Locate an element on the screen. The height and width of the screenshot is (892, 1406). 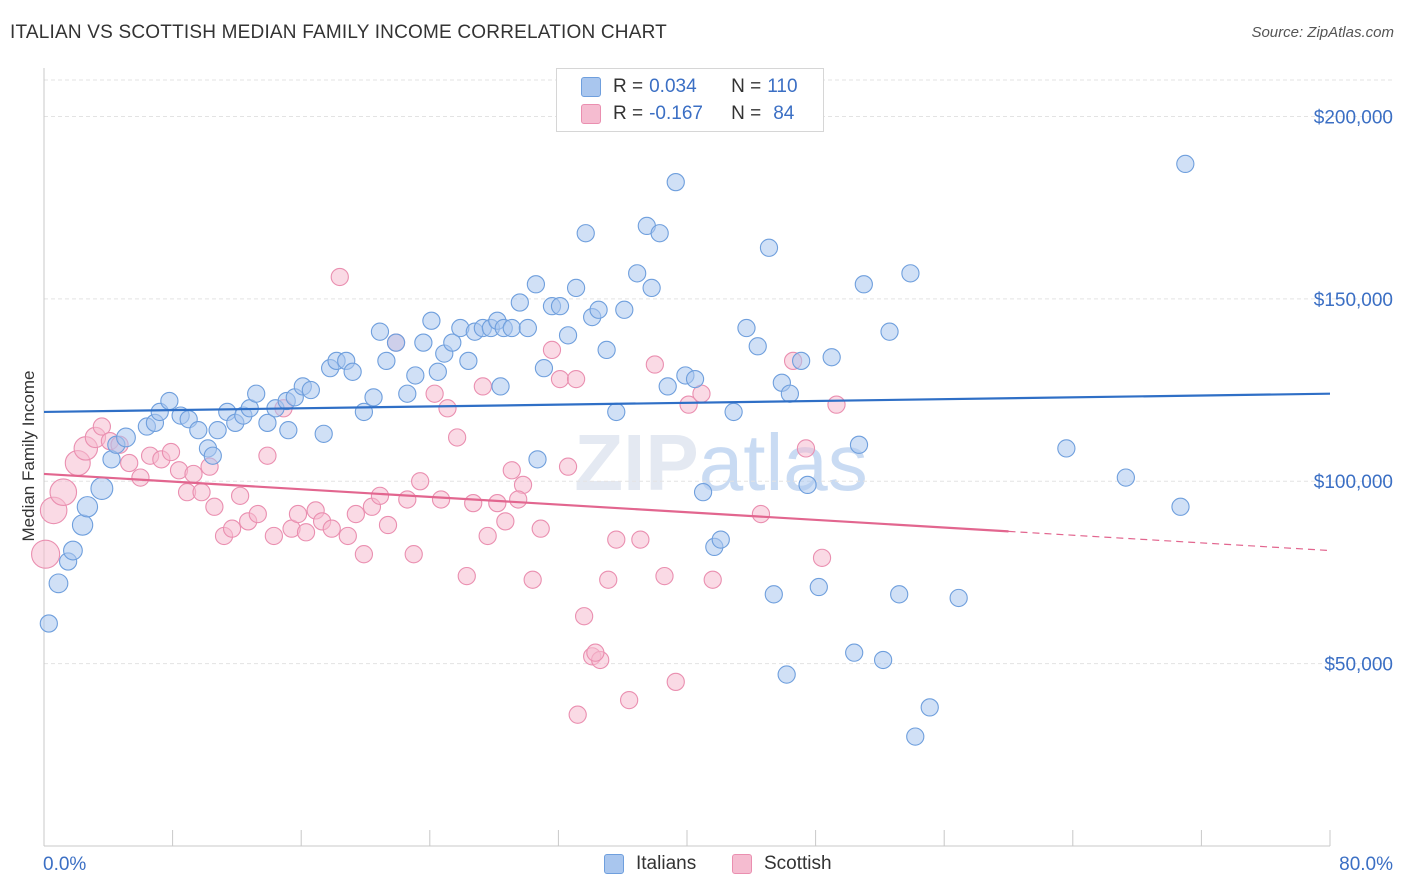
legend-row-scottish: R = -0.167 N = 84 is located at coordinates (687, 114).